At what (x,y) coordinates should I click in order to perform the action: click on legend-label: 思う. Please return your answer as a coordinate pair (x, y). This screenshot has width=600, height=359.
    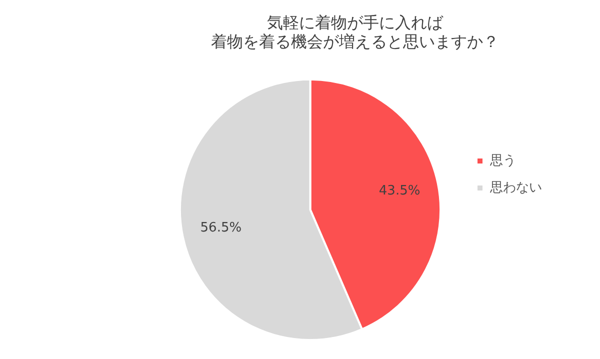
    Looking at the image, I should click on (502, 160).